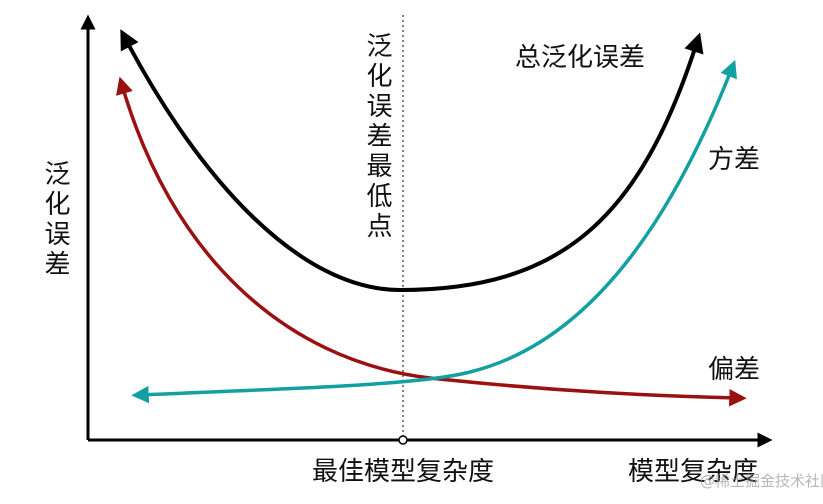 The image size is (823, 504). I want to click on optimum-x-label: 最佳模型复杂度, so click(403, 472).